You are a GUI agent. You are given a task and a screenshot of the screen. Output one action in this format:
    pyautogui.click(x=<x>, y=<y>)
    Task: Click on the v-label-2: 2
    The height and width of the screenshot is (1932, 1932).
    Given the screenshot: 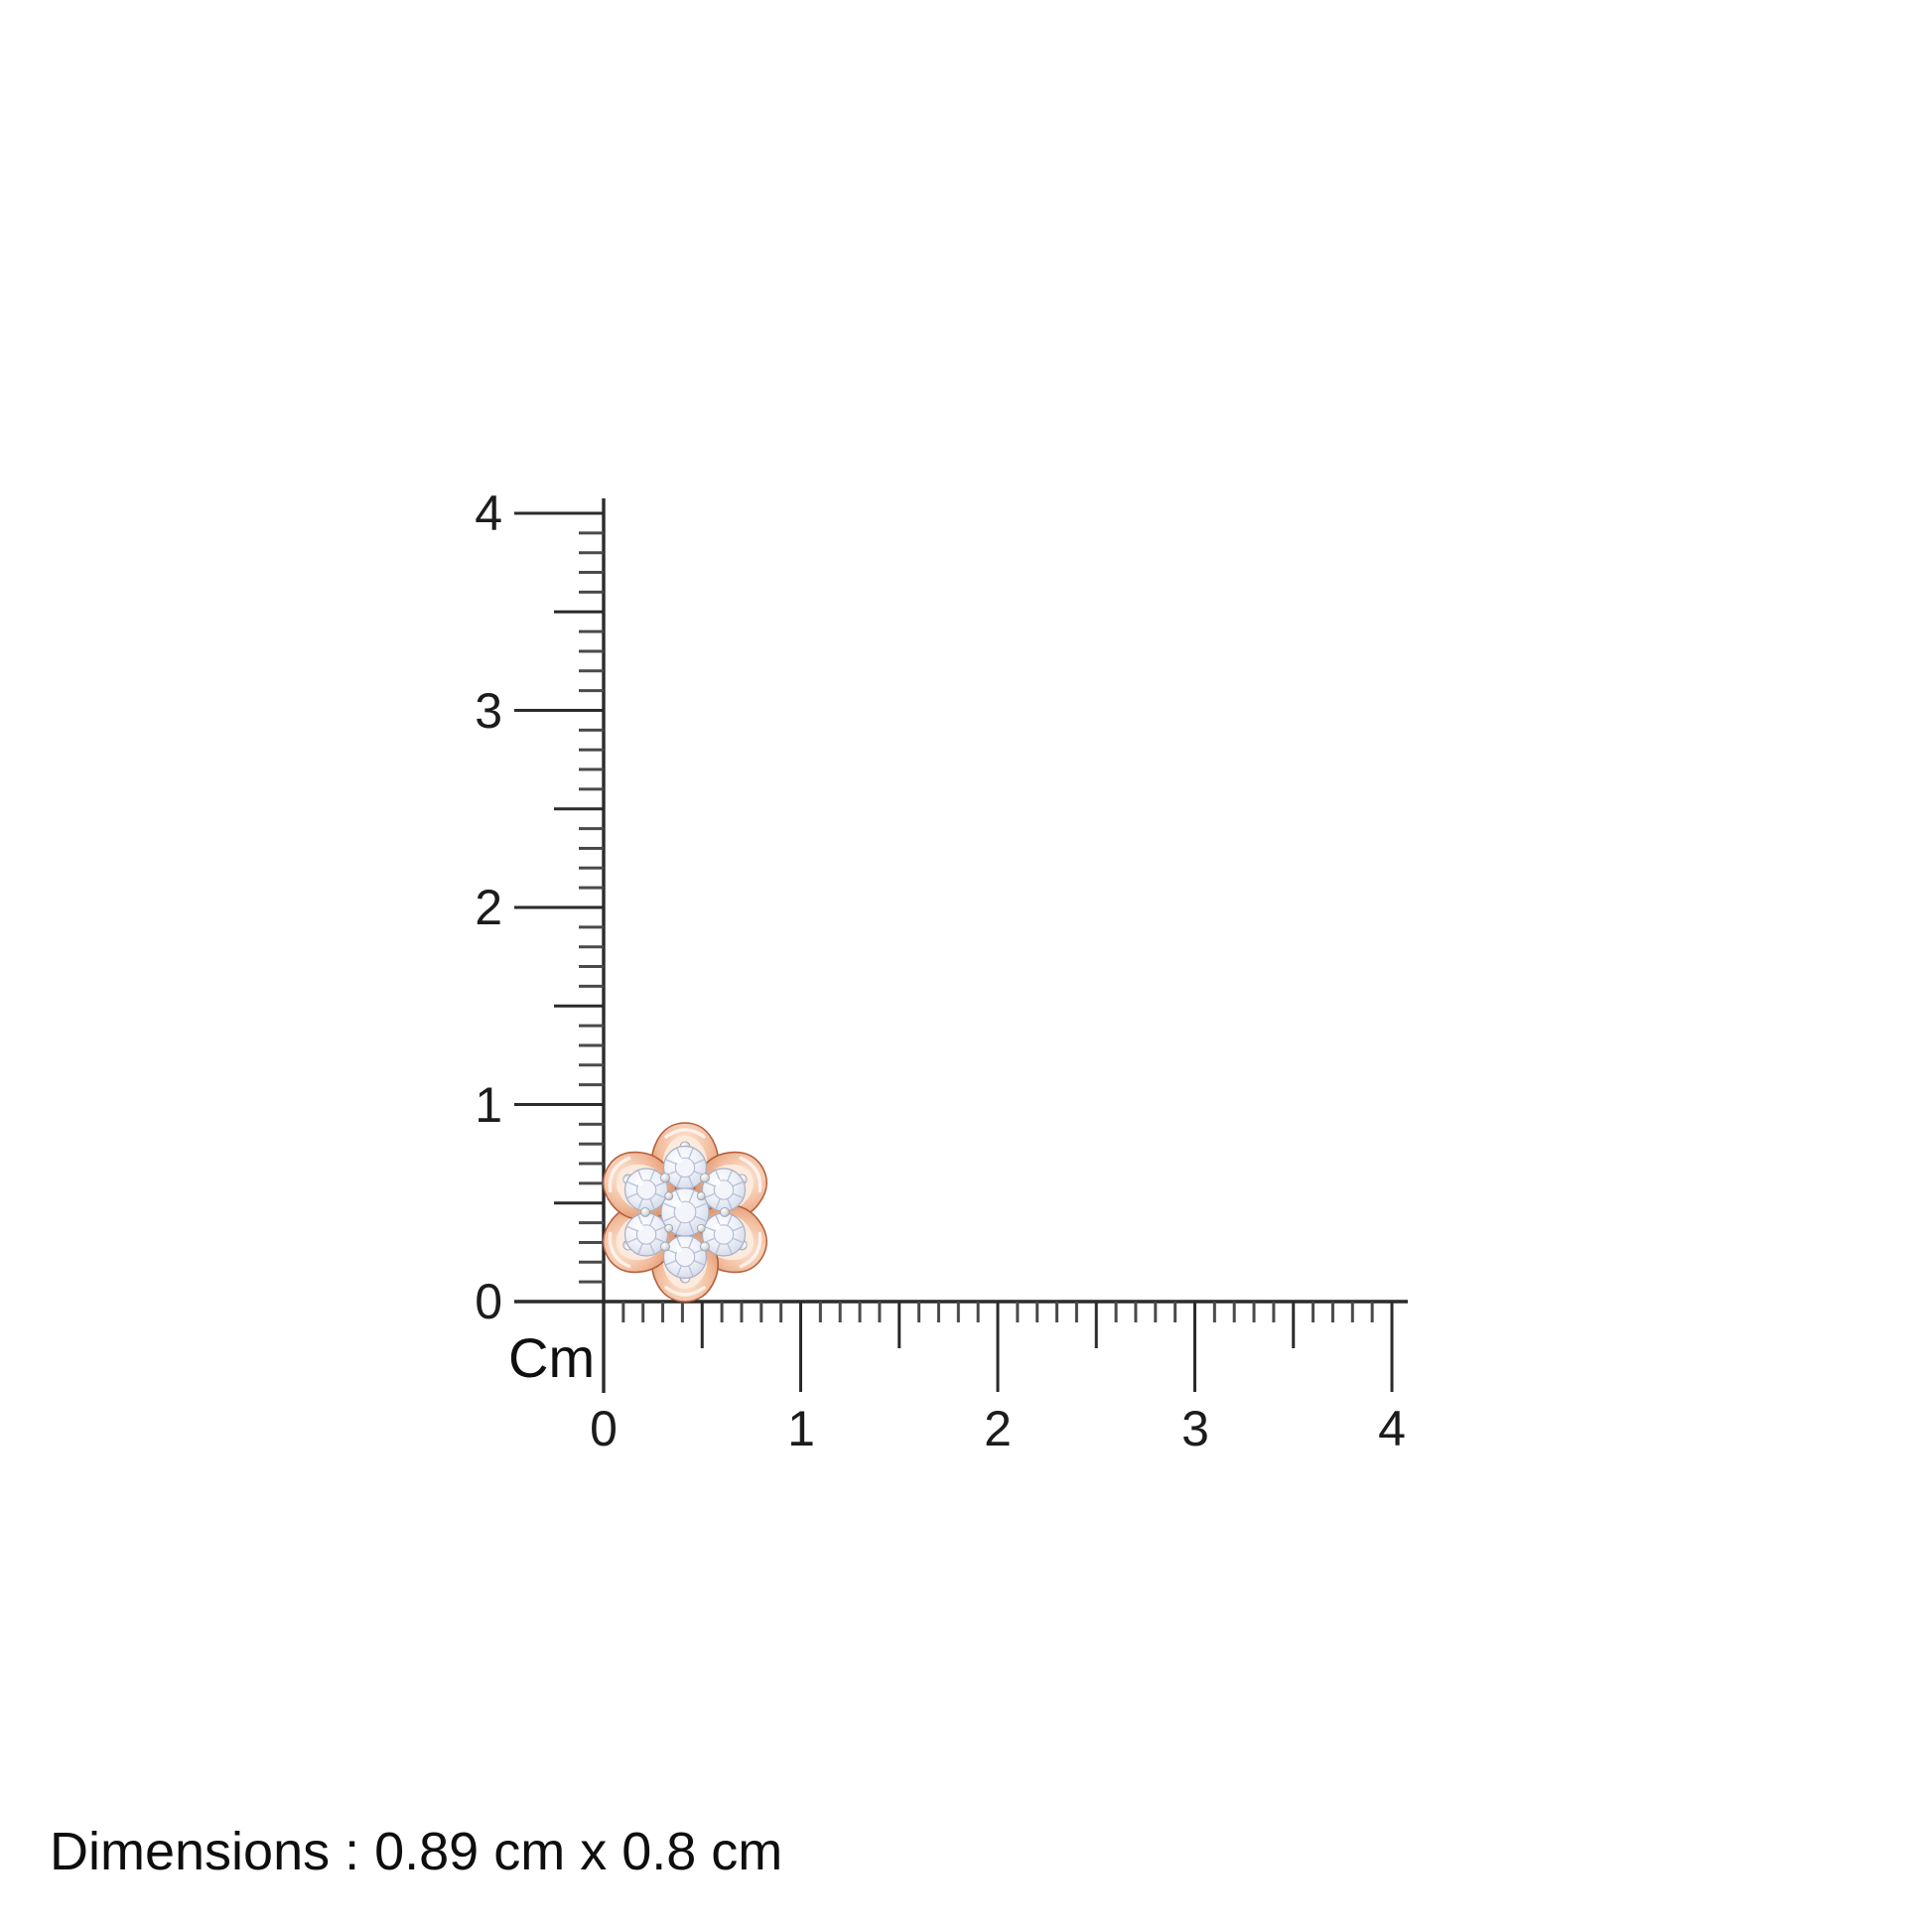 What is the action you would take?
    pyautogui.click(x=489, y=907)
    